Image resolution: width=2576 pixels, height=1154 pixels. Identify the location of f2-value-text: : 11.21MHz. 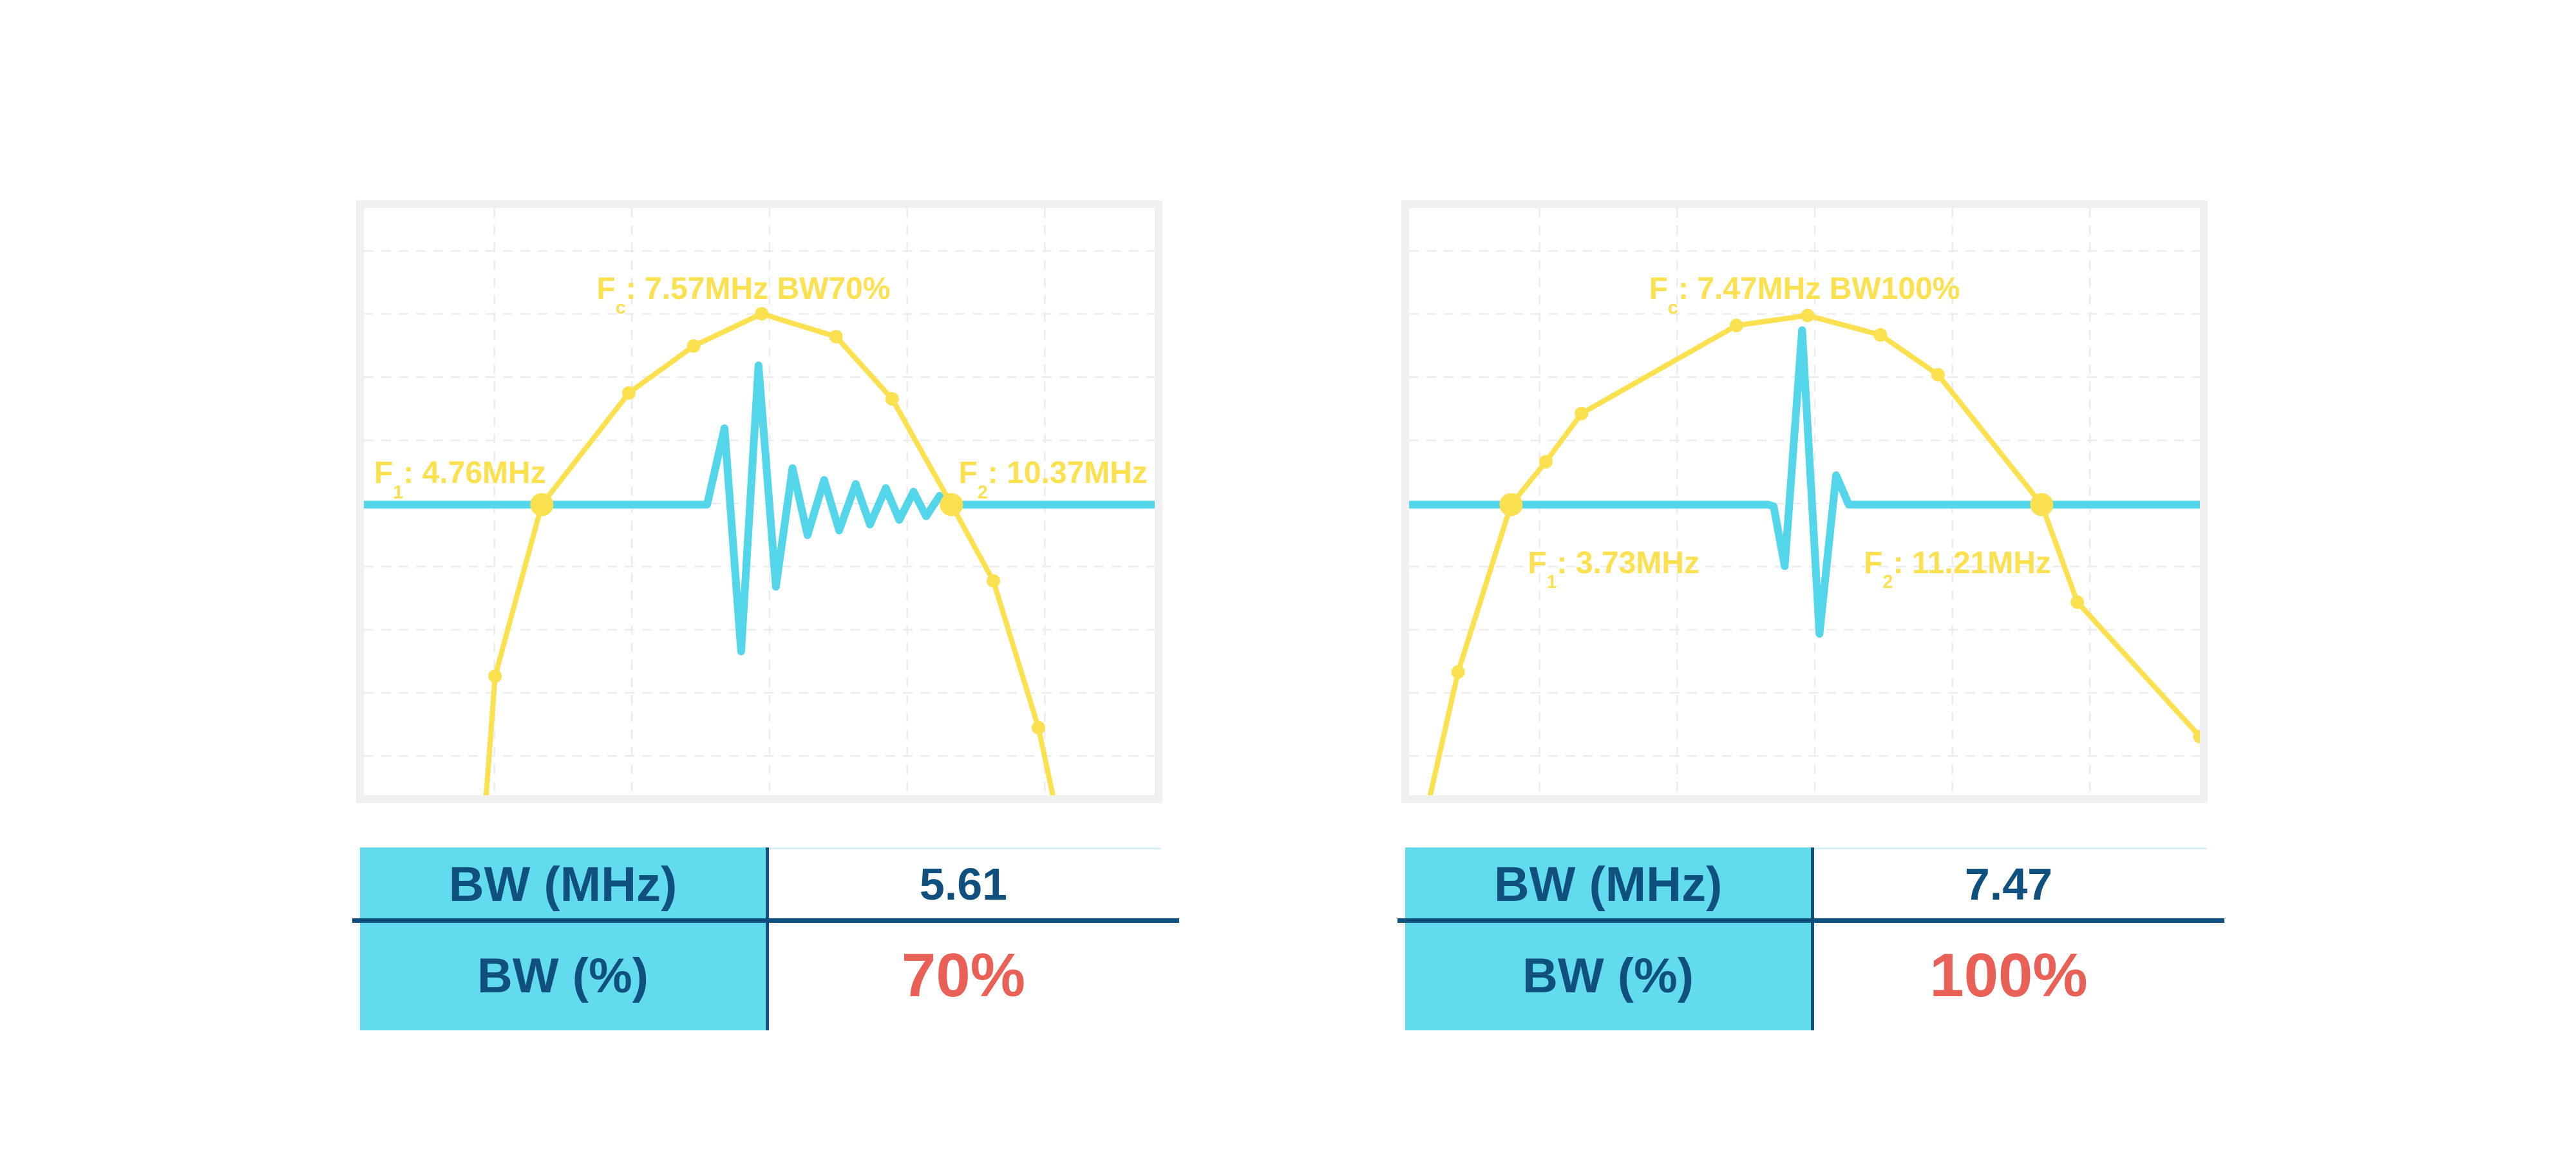
(1972, 562).